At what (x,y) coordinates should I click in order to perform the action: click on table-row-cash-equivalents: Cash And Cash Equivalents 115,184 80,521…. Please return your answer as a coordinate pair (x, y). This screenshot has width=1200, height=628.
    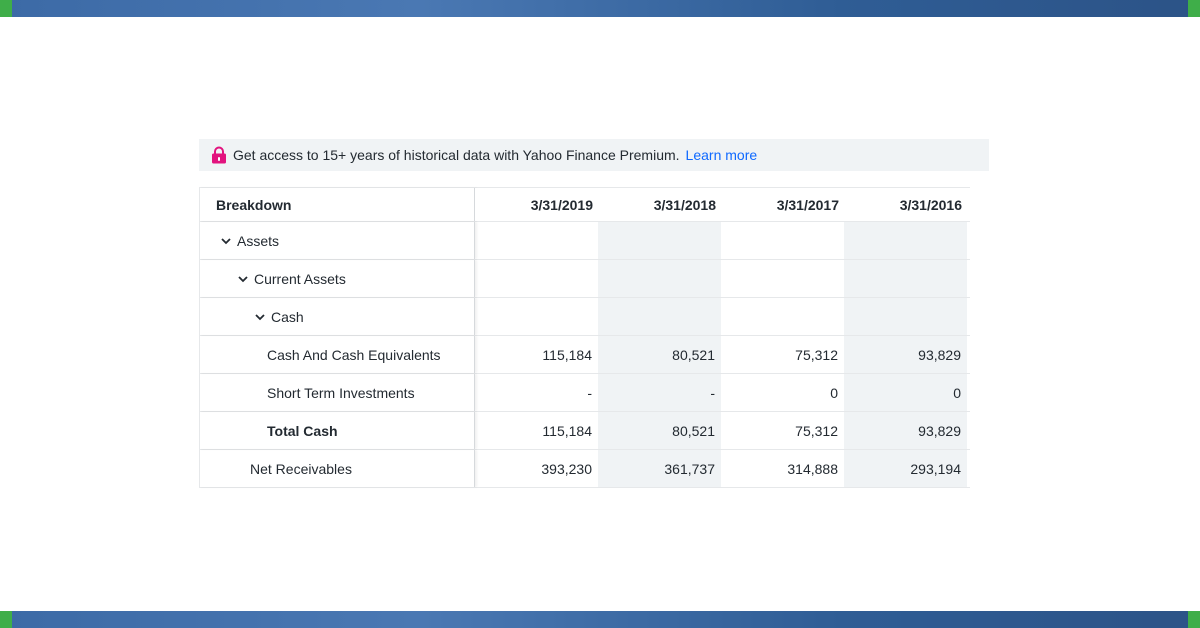
    Looking at the image, I should click on (584, 355).